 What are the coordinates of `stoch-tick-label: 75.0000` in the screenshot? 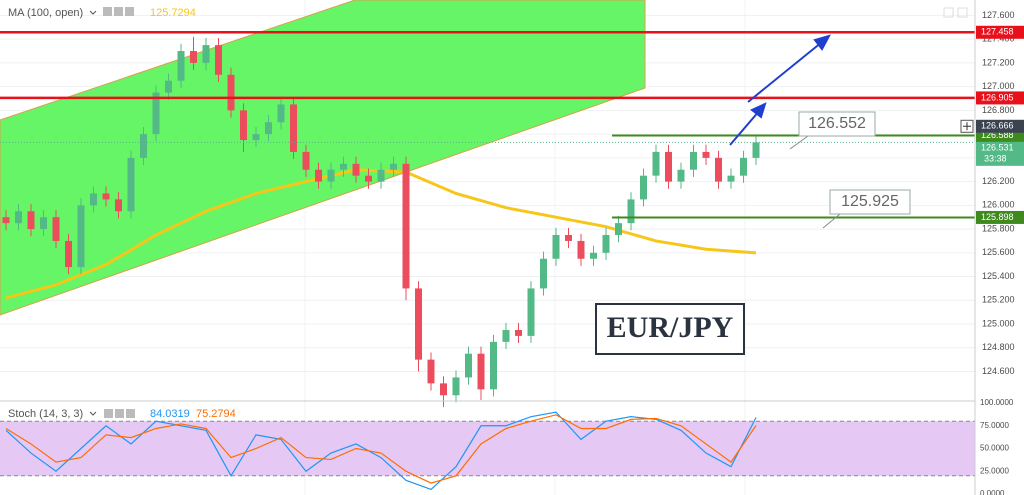 It's located at (994, 425).